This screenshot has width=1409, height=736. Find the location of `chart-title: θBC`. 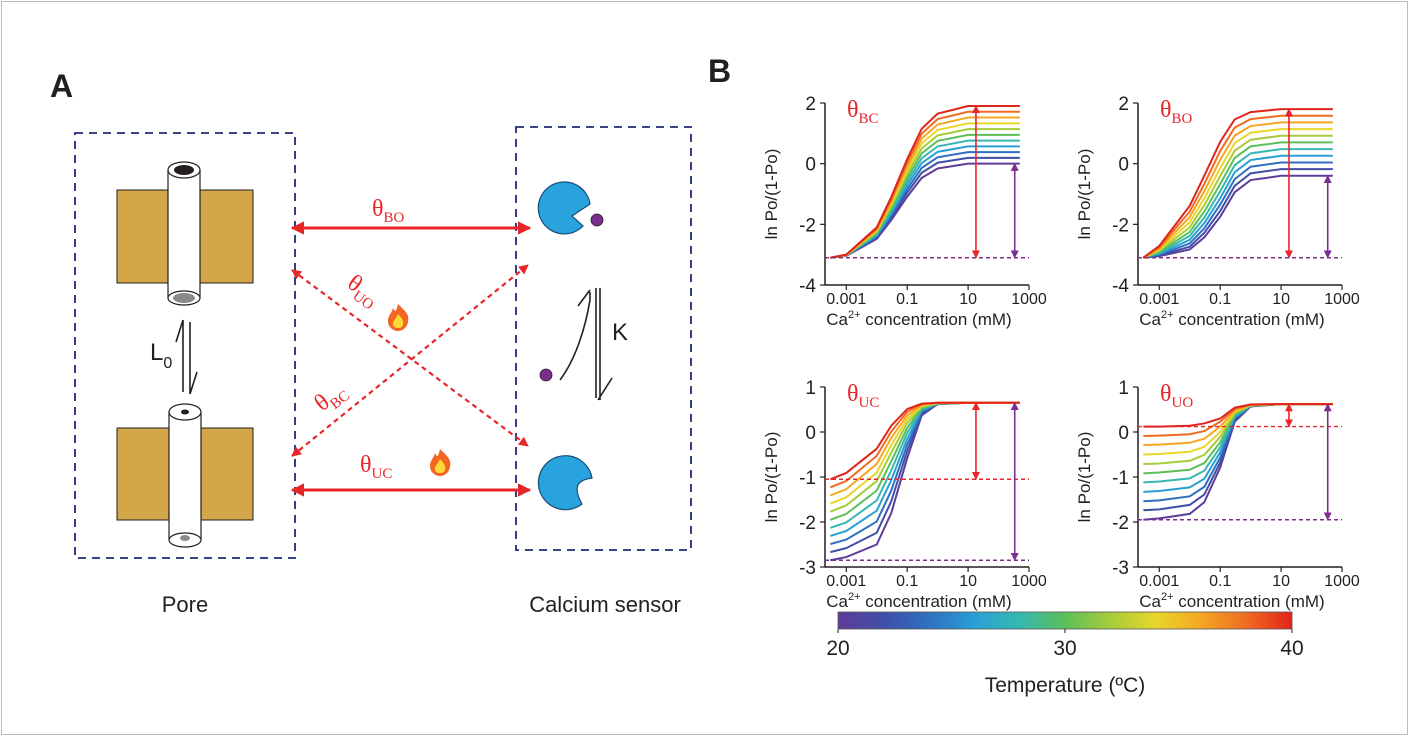

chart-title: θBC is located at coordinates (863, 112).